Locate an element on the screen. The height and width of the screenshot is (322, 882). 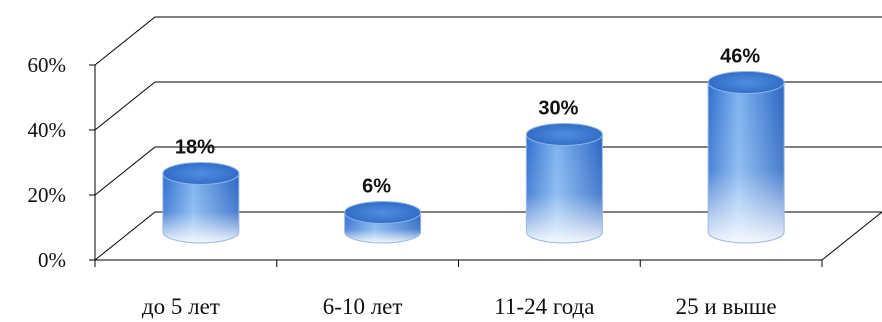
data-label: 30% is located at coordinates (558, 109).